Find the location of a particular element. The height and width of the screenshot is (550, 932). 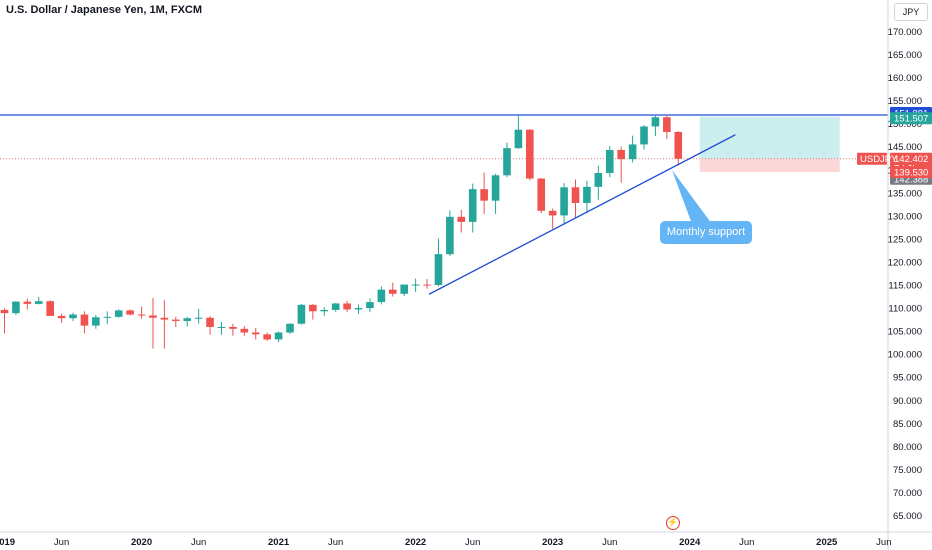

price-tick-label: 100.000 is located at coordinates (905, 355).